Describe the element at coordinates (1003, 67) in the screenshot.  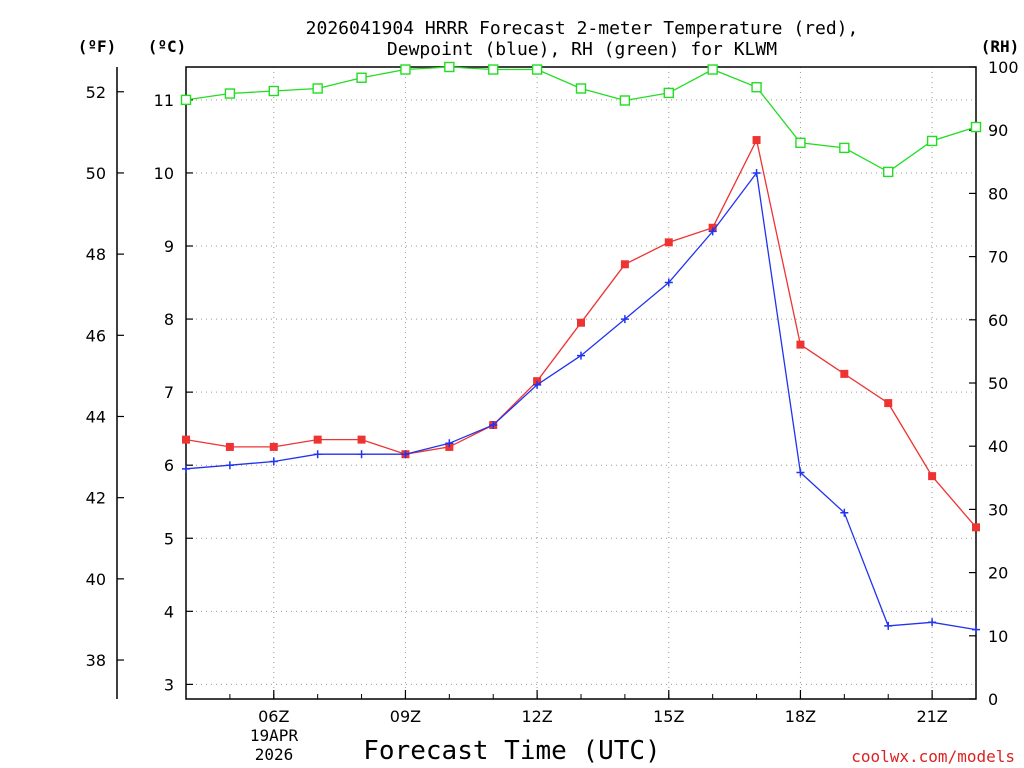
I see `rh-tick-label: 100` at that location.